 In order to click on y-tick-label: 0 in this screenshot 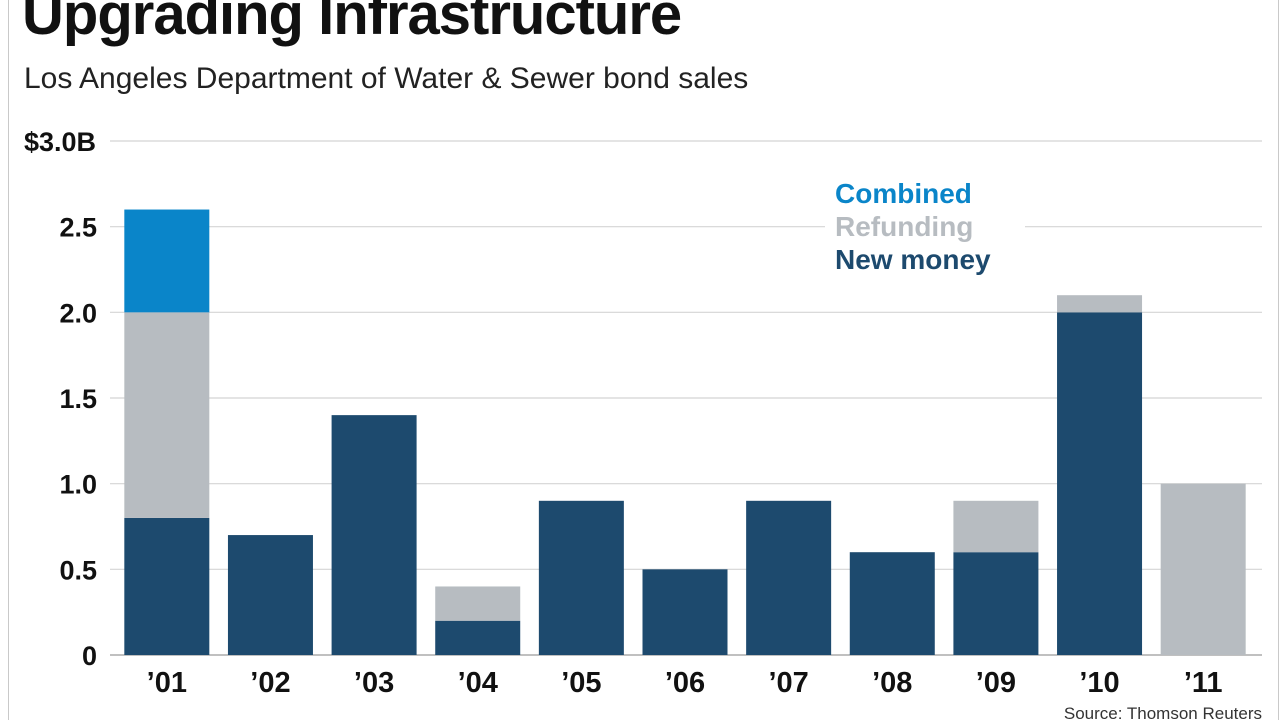, I will do `click(89, 656)`.